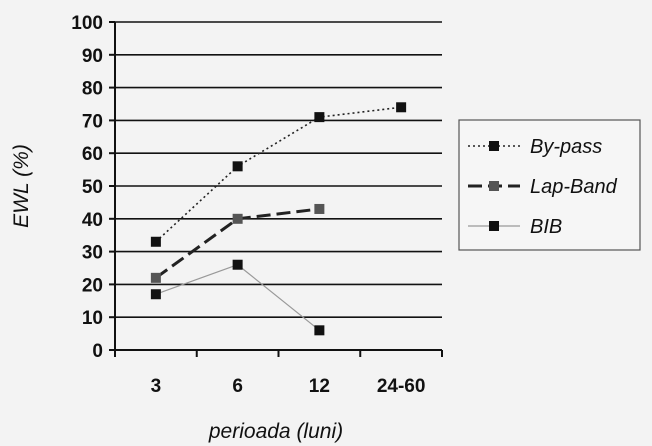 The height and width of the screenshot is (446, 652). Describe the element at coordinates (92, 89) in the screenshot. I see `y-tick-label: 80` at that location.